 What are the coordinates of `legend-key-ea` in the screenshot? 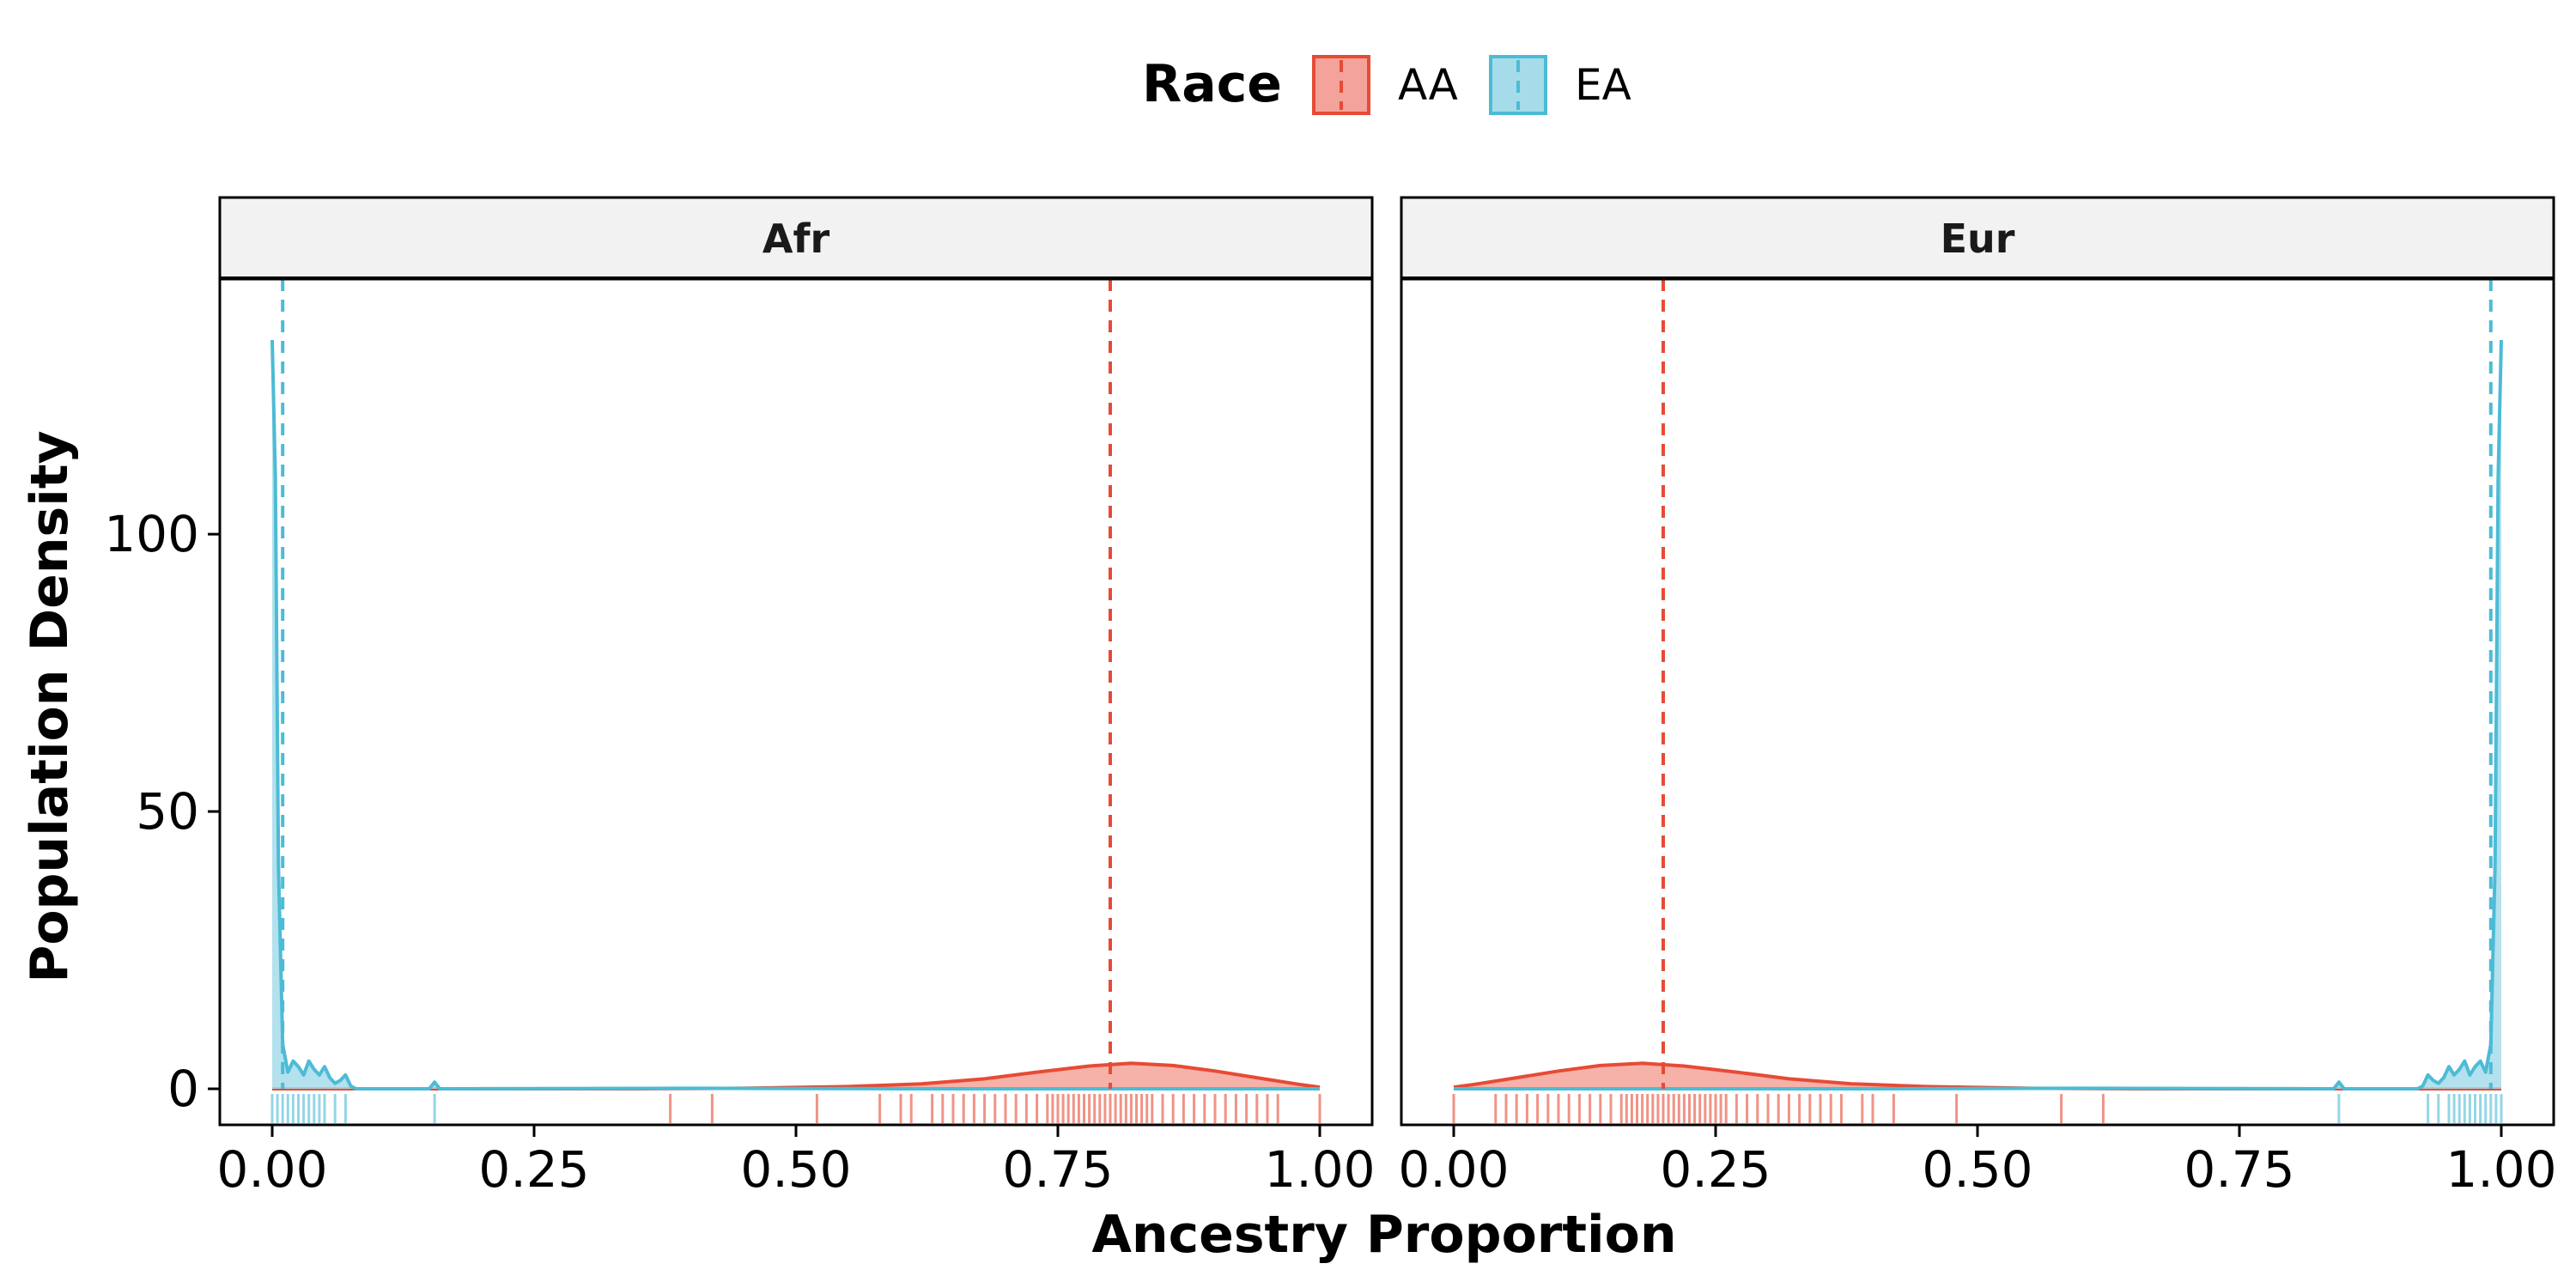 It's located at (1518, 85).